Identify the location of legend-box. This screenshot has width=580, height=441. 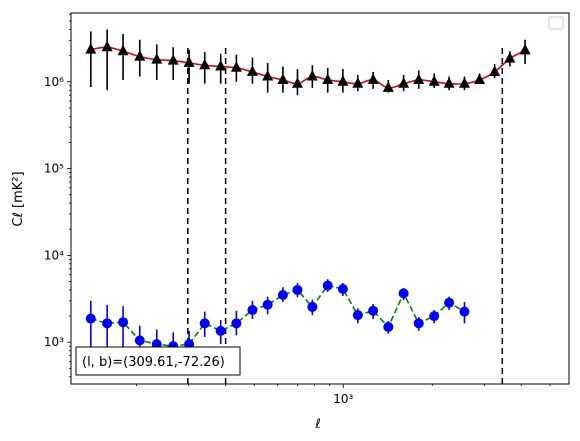
(556, 23).